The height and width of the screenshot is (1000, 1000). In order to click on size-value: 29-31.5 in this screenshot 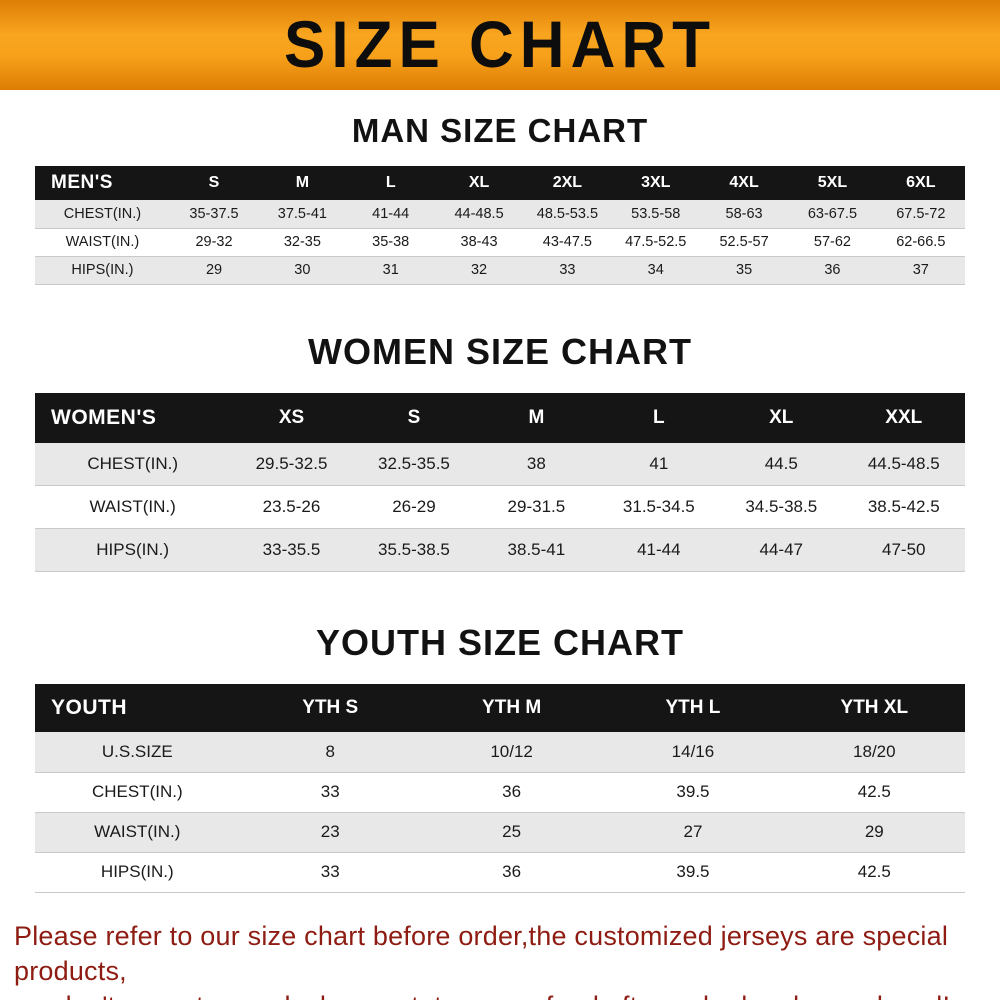, I will do `click(536, 506)`.